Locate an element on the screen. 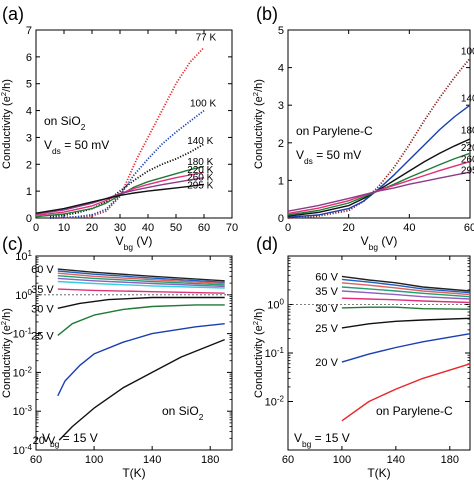  y-tick-label: 4 is located at coordinates (29, 112).